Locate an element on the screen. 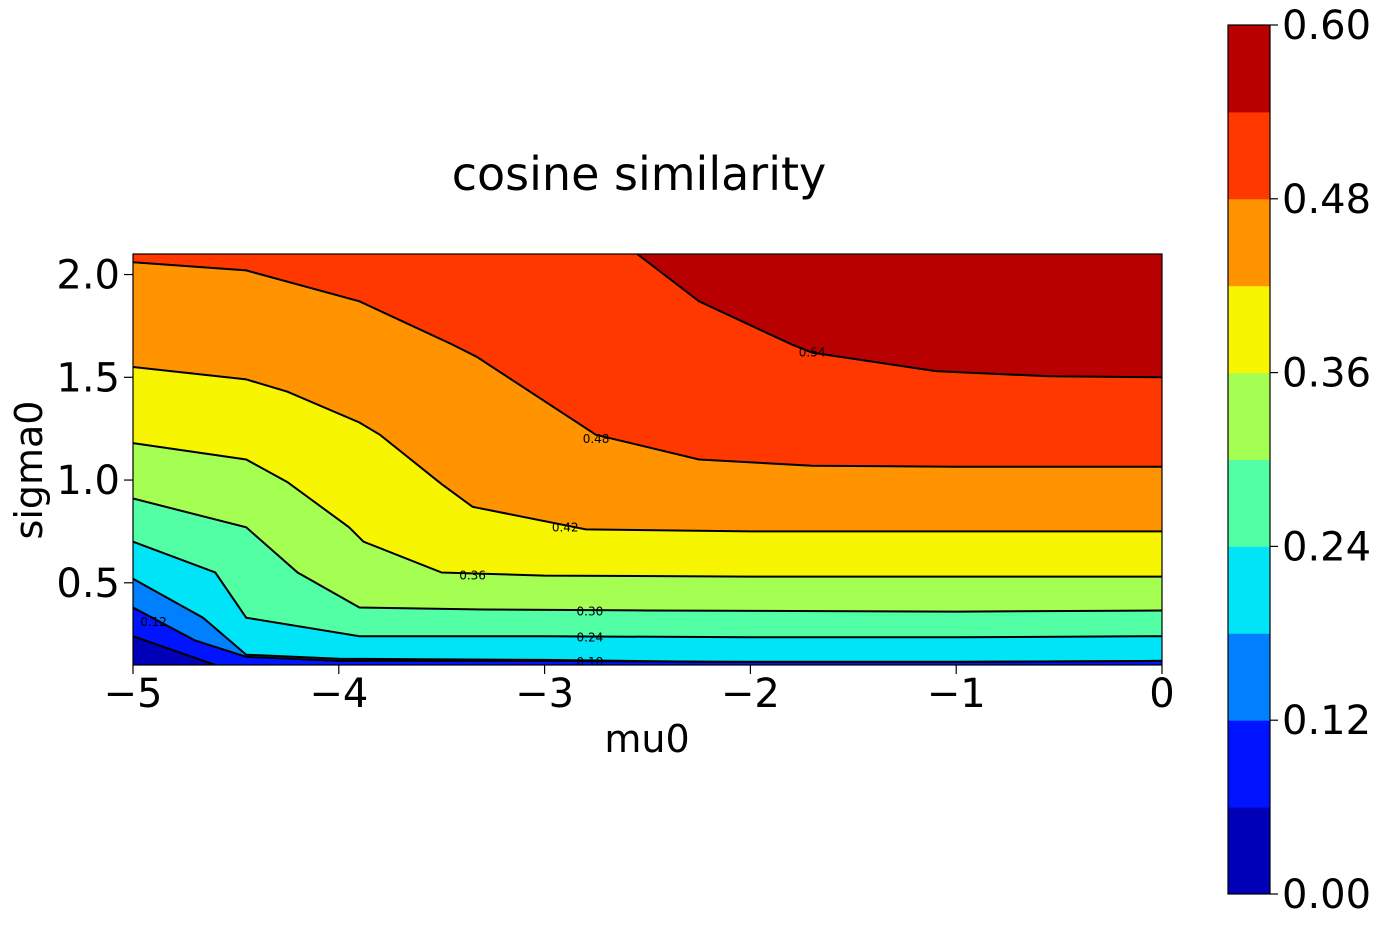  contour-label-0.42: 0.42 is located at coordinates (565, 527).